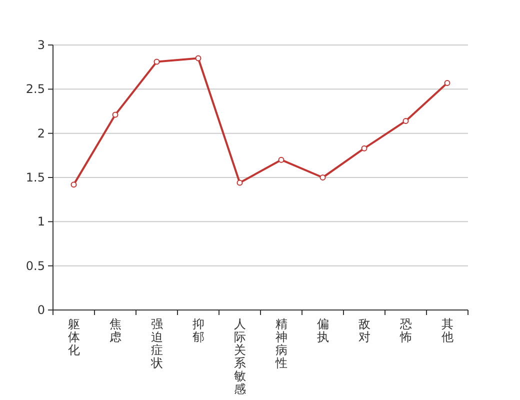 Image resolution: width=520 pixels, height=400 pixels. Describe the element at coordinates (405, 330) in the screenshot. I see `x-tick-label: 恐怖` at that location.